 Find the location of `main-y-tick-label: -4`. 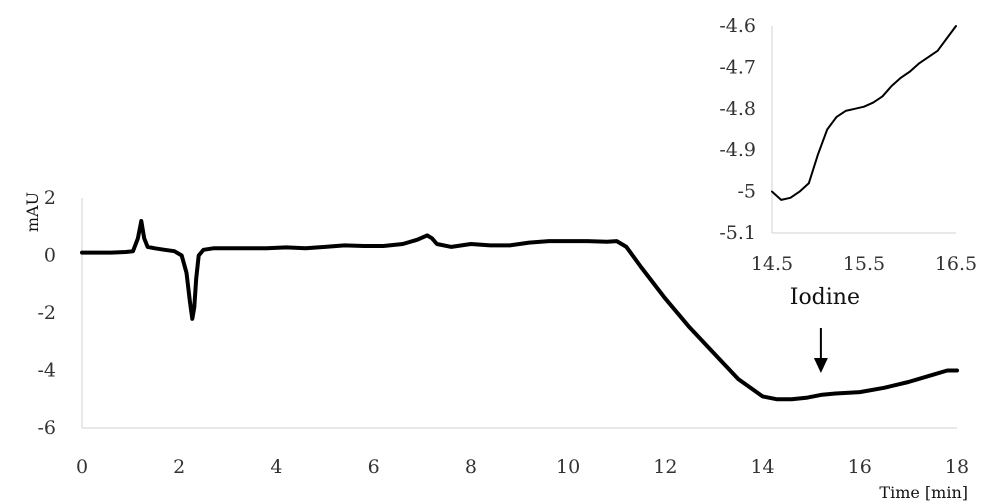

main-y-tick-label: -4 is located at coordinates (46, 371).